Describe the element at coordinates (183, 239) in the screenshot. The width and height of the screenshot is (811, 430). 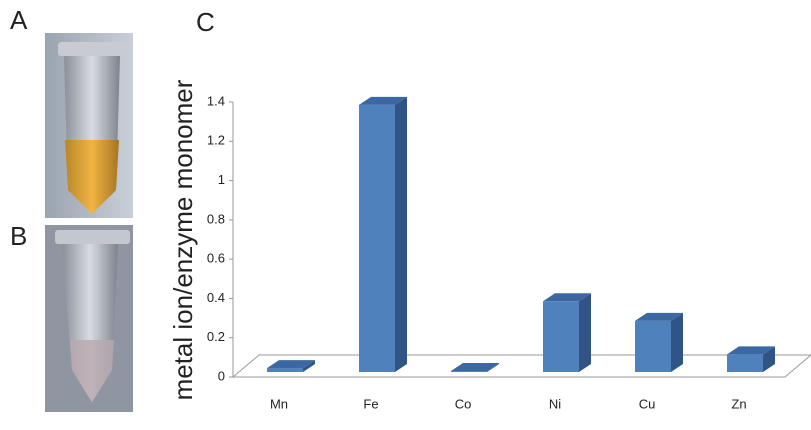
I see `y-axis-label: metal ion/enzyme monomer` at that location.